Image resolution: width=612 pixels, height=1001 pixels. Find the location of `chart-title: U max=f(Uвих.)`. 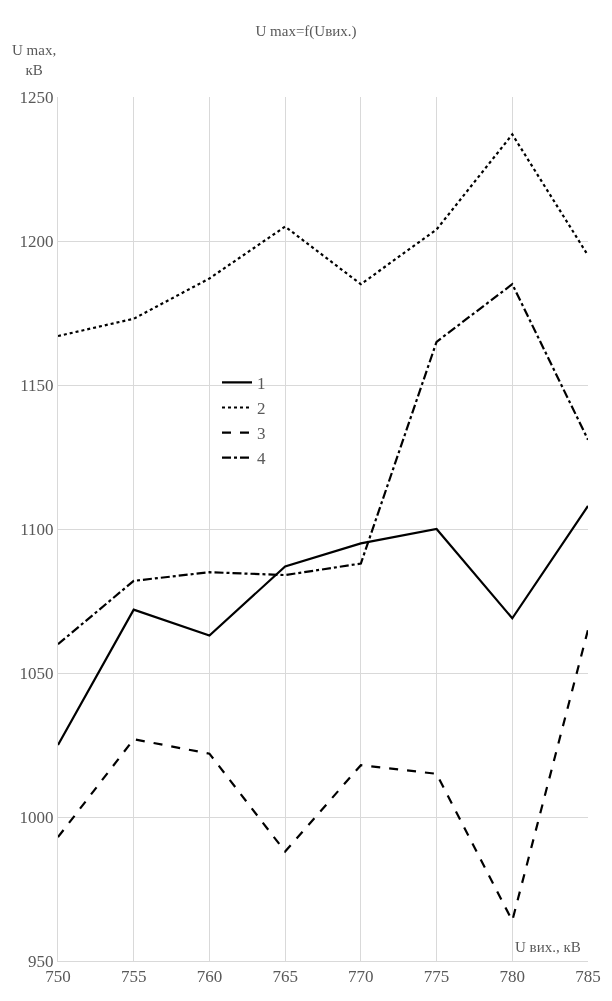

chart-title: U max=f(Uвих.) is located at coordinates (306, 31).